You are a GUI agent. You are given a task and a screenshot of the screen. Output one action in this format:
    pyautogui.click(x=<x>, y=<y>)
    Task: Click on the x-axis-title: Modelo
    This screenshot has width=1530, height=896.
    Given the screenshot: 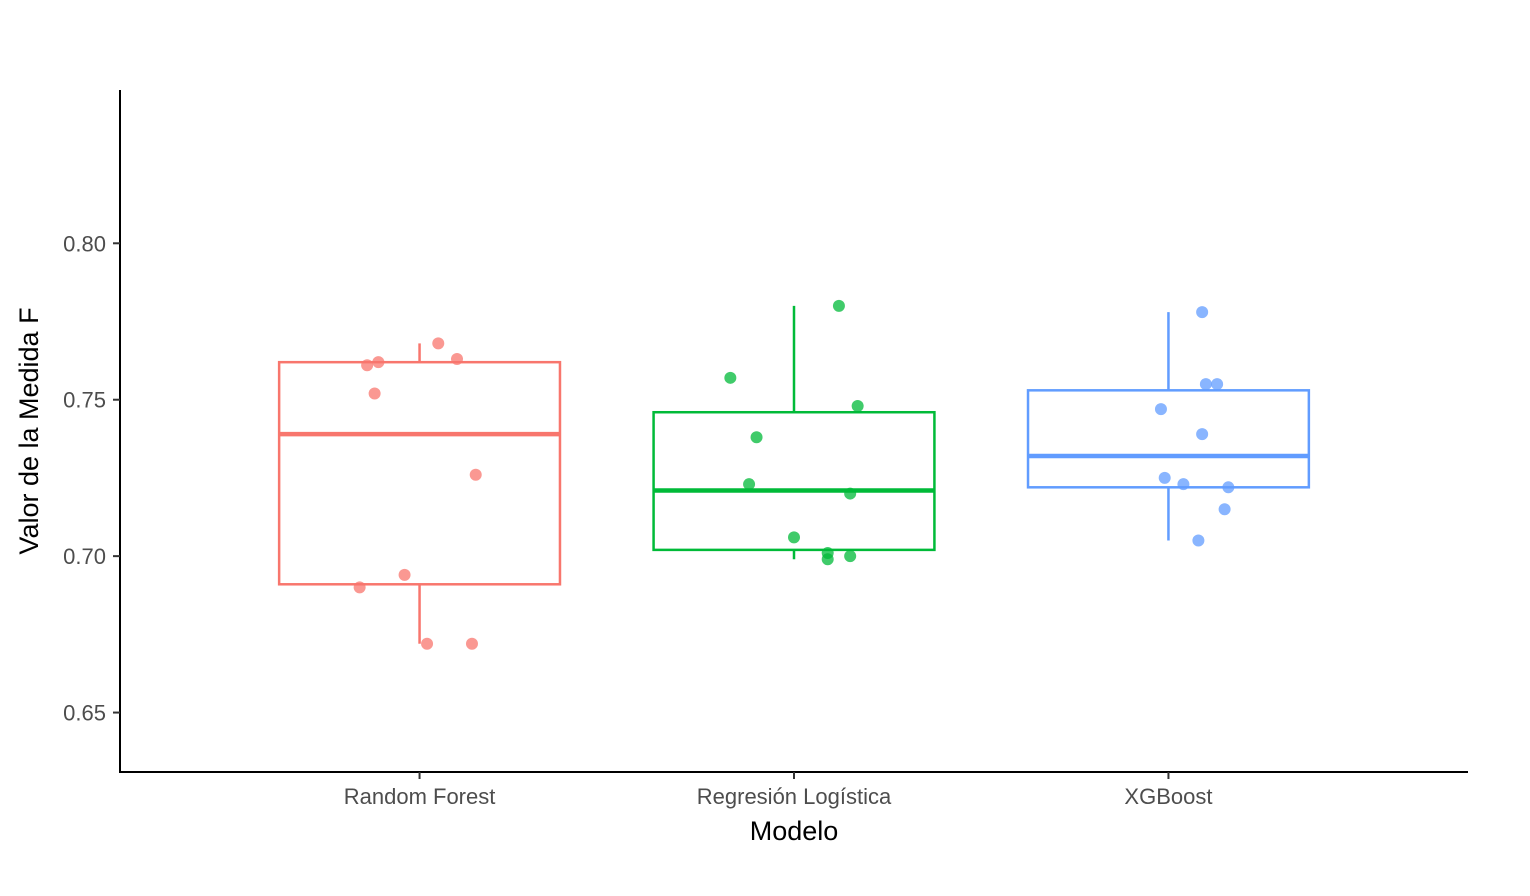 What is the action you would take?
    pyautogui.click(x=794, y=831)
    